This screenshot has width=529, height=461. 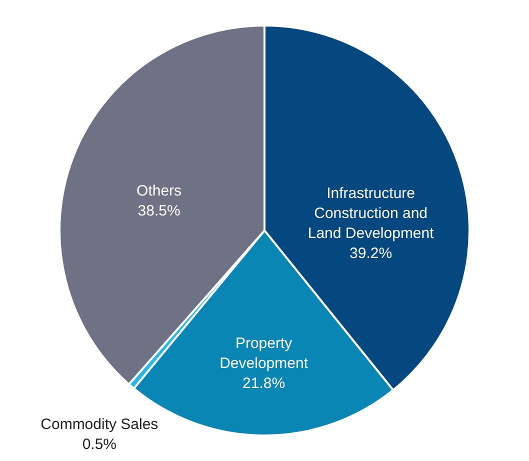 I want to click on slice-label: Commodity Sales, so click(x=99, y=424).